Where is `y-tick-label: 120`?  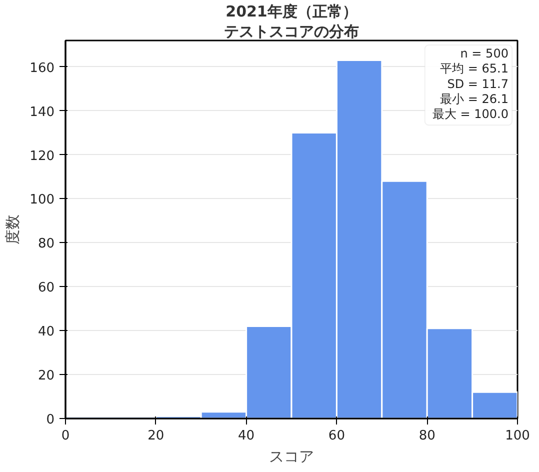
y-tick-label: 120 is located at coordinates (42, 156).